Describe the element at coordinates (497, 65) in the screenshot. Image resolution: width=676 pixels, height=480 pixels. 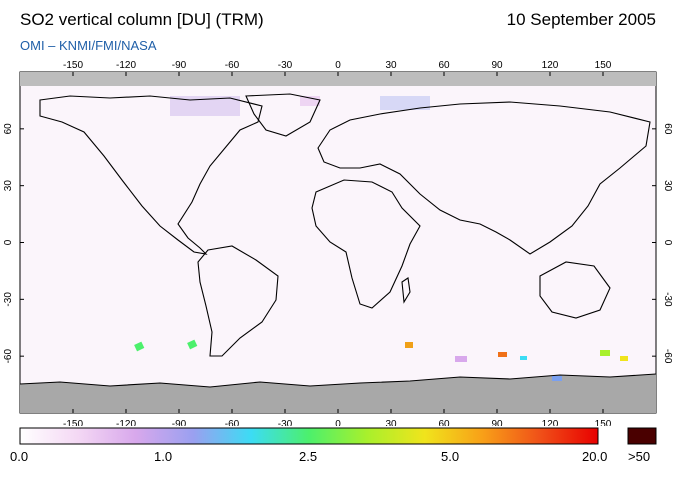
I see `lon-tick-label-top: 90` at that location.